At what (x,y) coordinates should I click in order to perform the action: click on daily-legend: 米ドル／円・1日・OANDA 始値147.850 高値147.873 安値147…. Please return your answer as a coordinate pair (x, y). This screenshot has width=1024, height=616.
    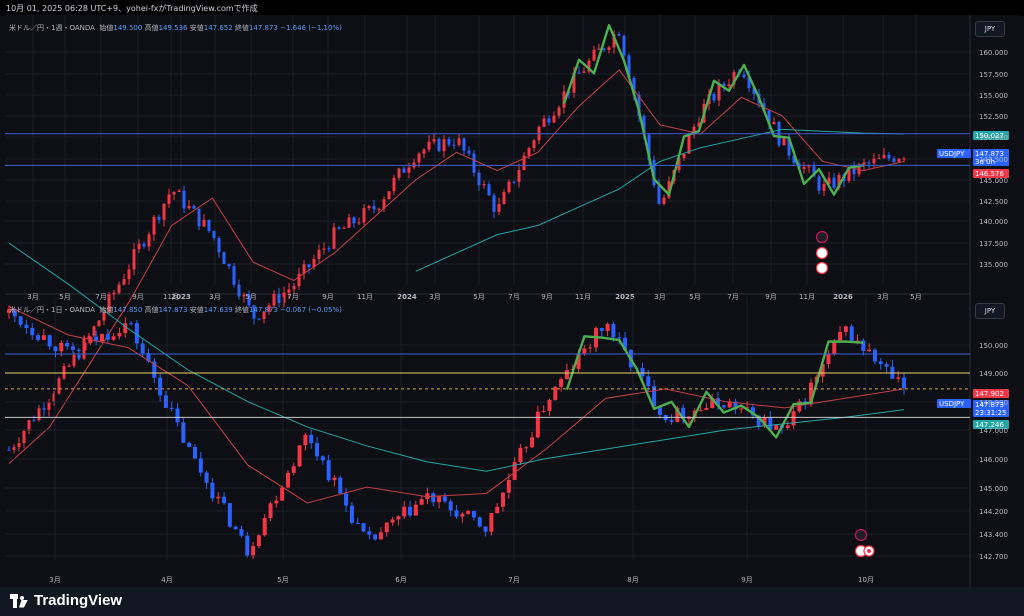
    Looking at the image, I should click on (175, 310).